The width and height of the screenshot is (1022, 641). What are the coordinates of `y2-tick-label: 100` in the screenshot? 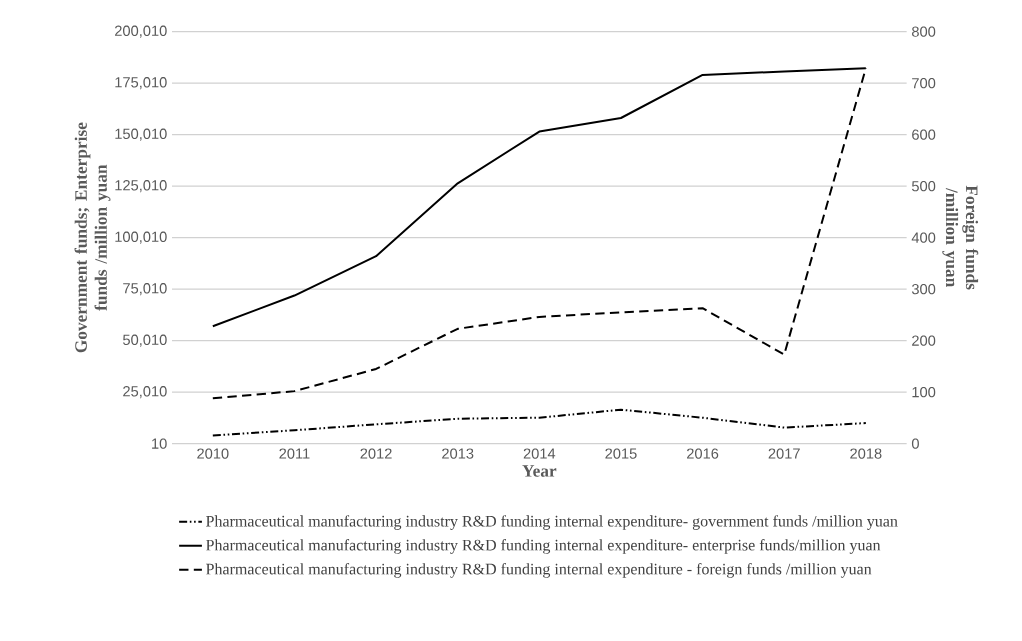 It's located at (924, 392).